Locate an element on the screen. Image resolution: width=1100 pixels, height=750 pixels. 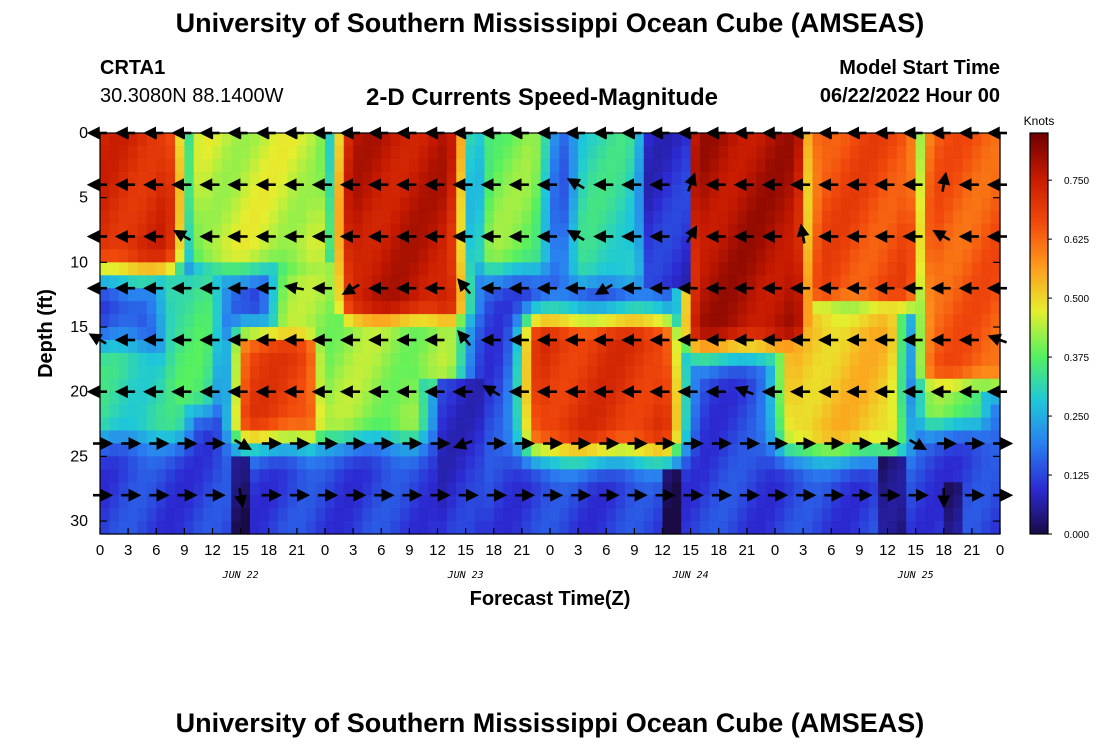
x-tick-label: 21 is located at coordinates (297, 550).